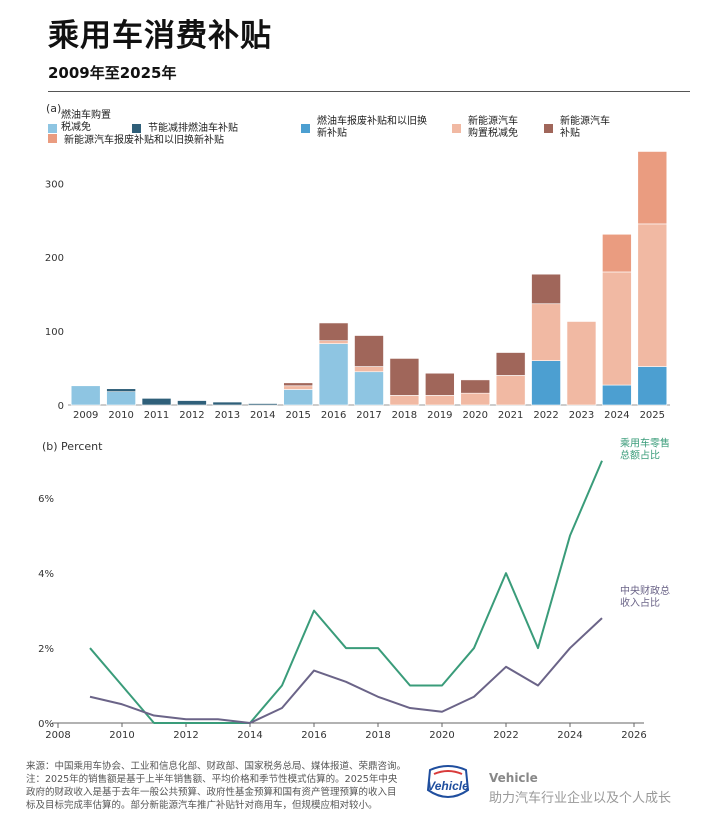 The height and width of the screenshot is (825, 719). Describe the element at coordinates (144, 139) in the screenshot. I see `legend-label: 新能源汽车报废补贴和以旧换新补贴` at that location.